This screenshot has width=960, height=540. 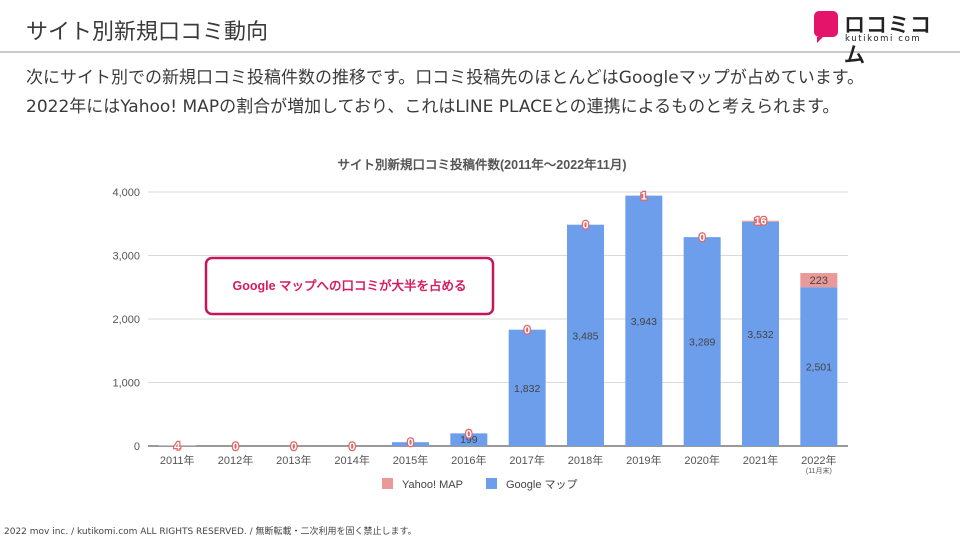 I want to click on annotation-text: Google マップへの口コミが大半を占める, so click(x=349, y=285).